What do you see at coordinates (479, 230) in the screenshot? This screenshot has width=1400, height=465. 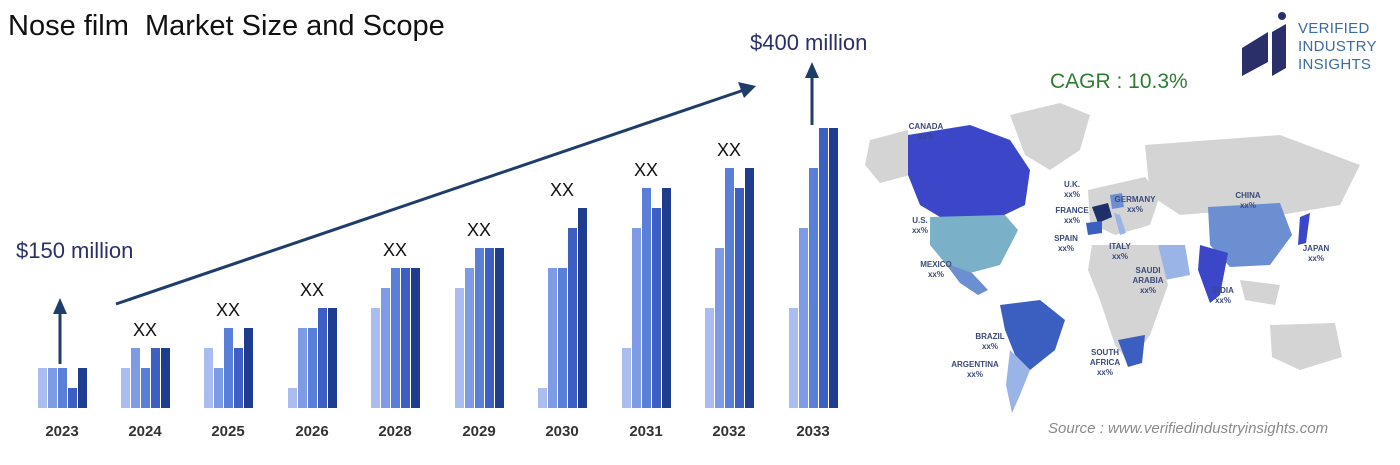 I see `annotation-2029: XX` at bounding box center [479, 230].